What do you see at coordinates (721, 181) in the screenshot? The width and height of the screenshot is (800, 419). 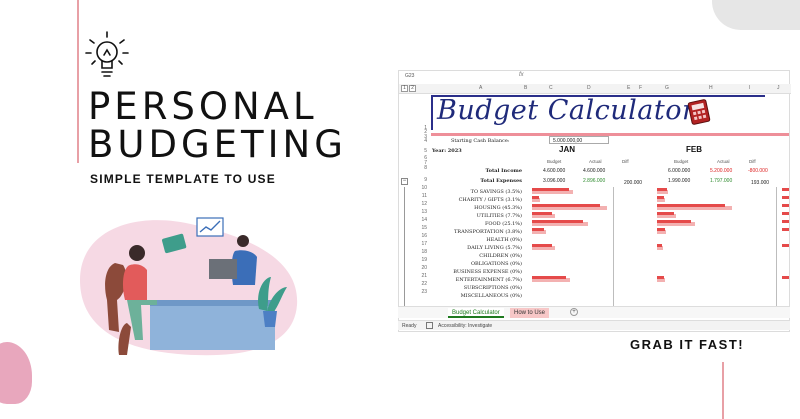 I see `feb-expense-actual: 1.797.000` at bounding box center [721, 181].